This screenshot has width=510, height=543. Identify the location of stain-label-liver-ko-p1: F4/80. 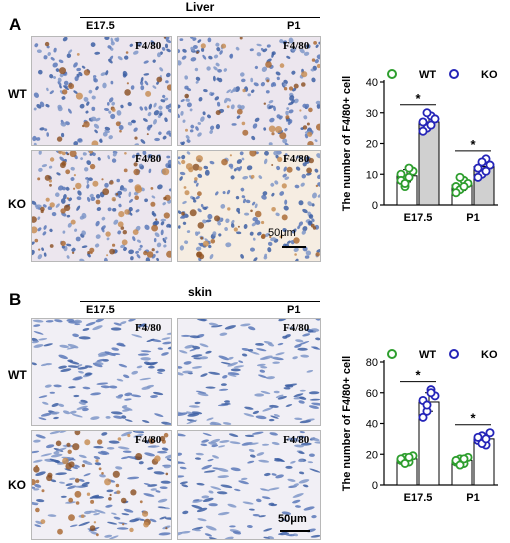
(296, 159).